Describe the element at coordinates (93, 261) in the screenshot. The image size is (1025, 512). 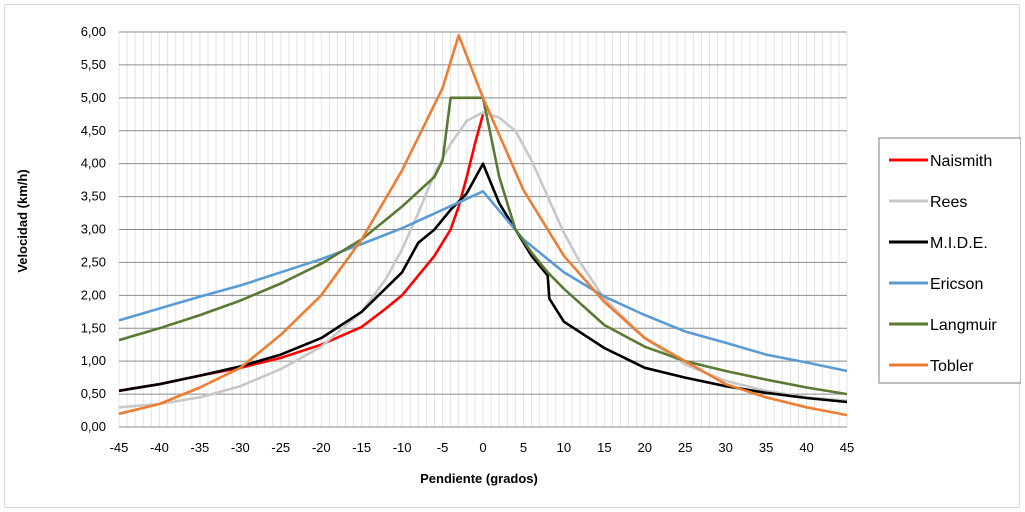
I see `y-tick-label: 2,50` at that location.